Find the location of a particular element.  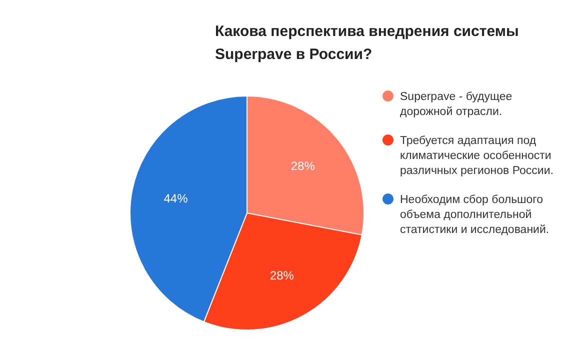

chart-title: Какова перспектива внедрения системы Superpave в России? is located at coordinates (367, 43).